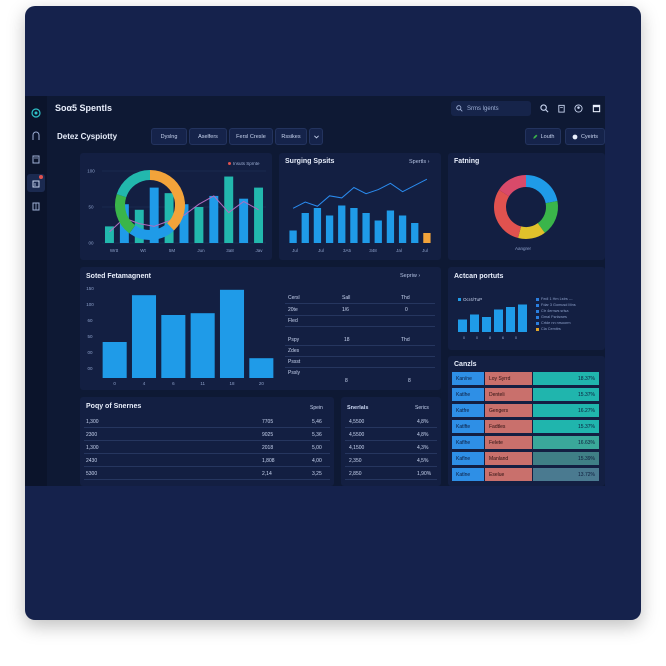 The image size is (666, 666). What do you see at coordinates (508, 426) in the screenshot?
I see `table-cell: Fadtles` at bounding box center [508, 426].